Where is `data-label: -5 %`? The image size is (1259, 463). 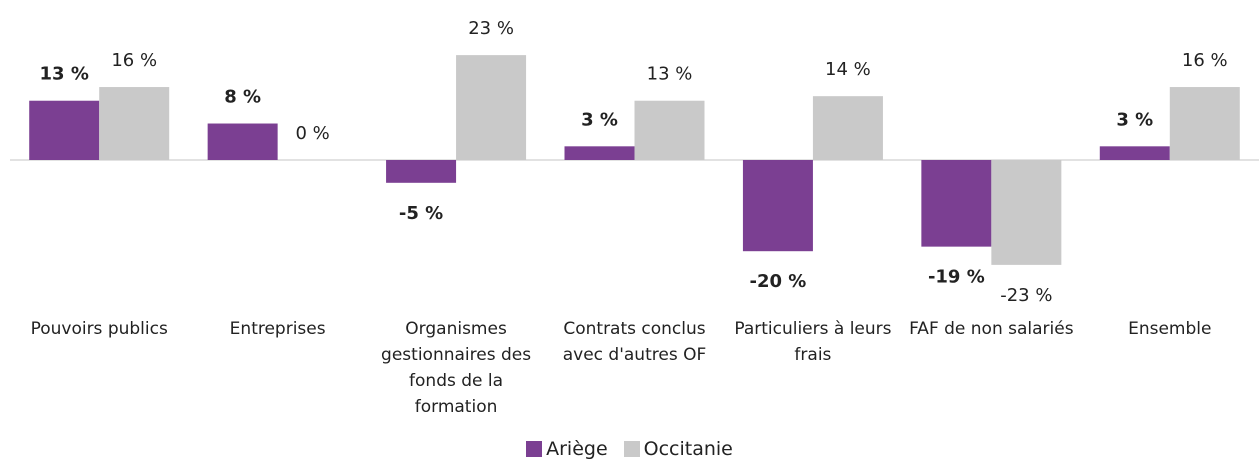
data-label: -5 % is located at coordinates (421, 213).